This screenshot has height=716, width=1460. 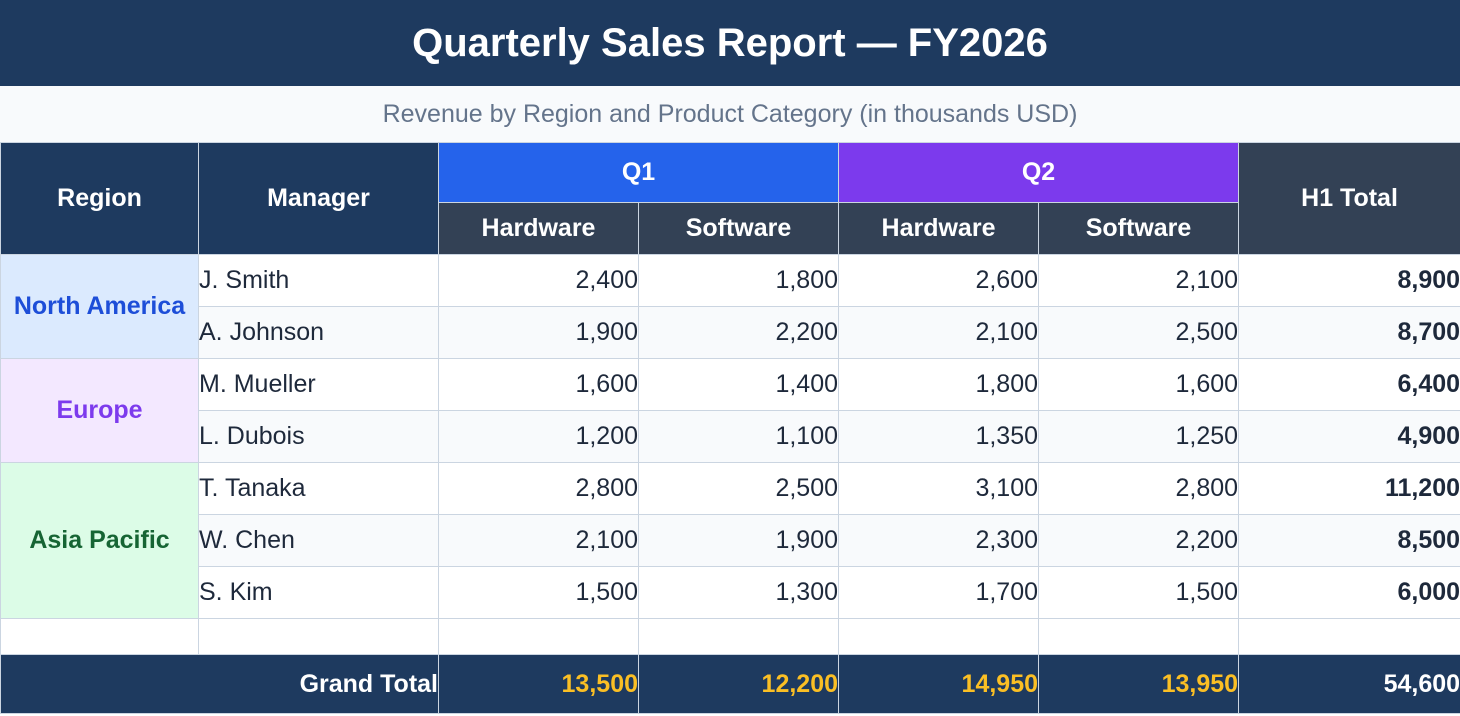 I want to click on q2-hardware-cell: 3,100, so click(x=939, y=488).